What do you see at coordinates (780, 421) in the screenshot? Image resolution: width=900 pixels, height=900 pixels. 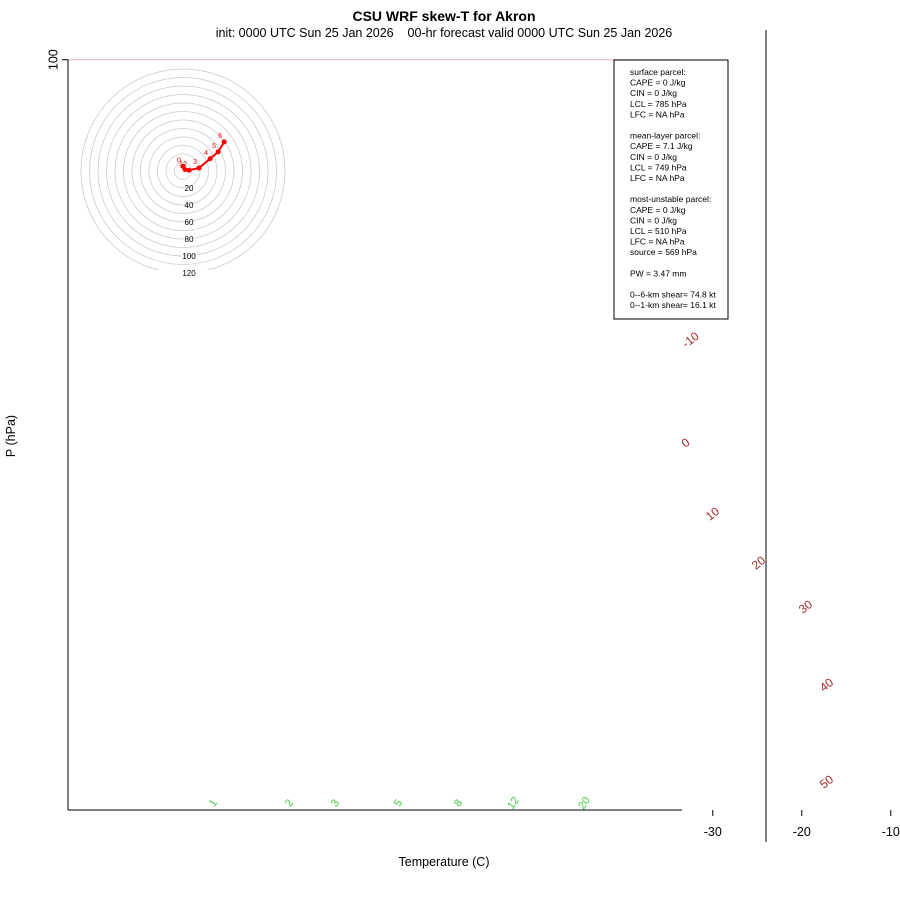 I see `wind-barb-column` at bounding box center [780, 421].